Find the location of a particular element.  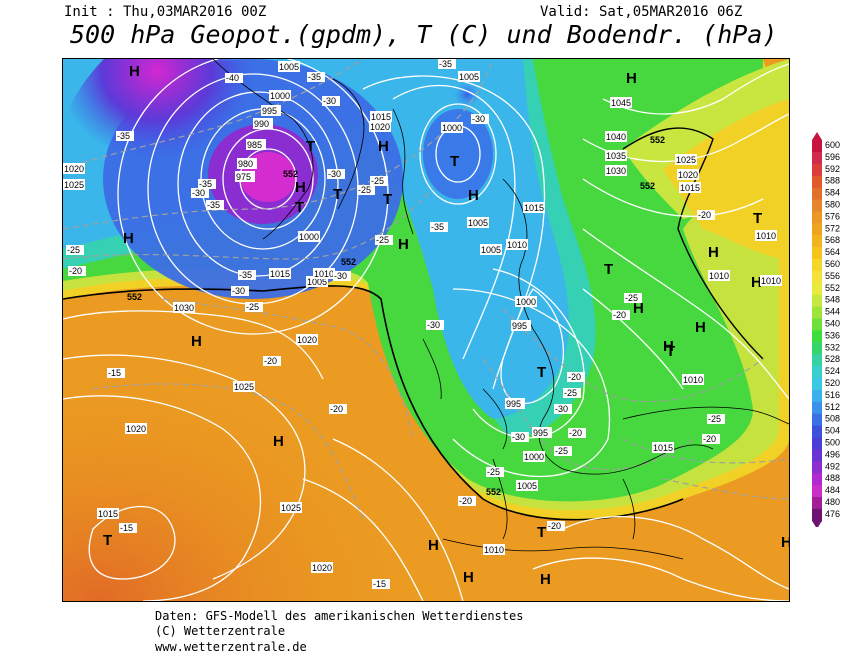

legend-label: 556 is located at coordinates (832, 276).